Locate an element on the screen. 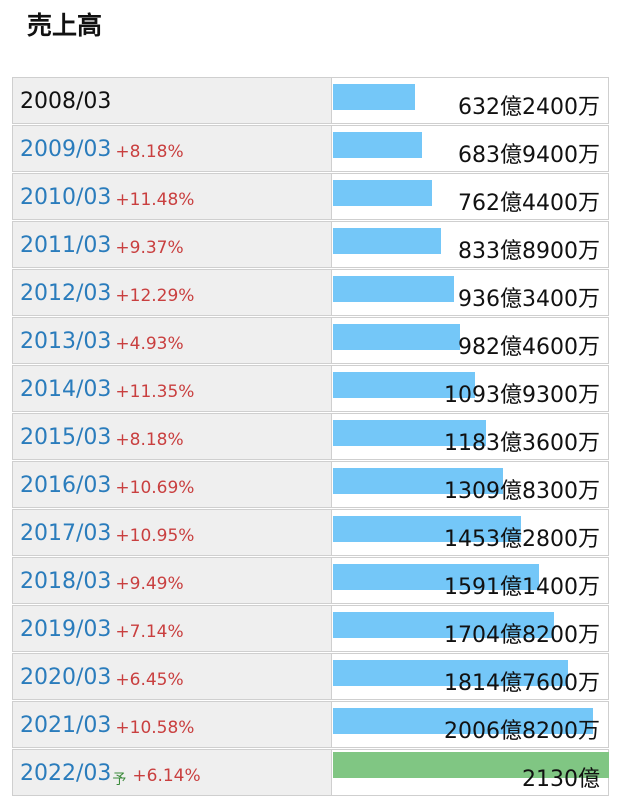 Image resolution: width=620 pixels, height=804 pixels. growth-rate: +6.14% is located at coordinates (166, 776).